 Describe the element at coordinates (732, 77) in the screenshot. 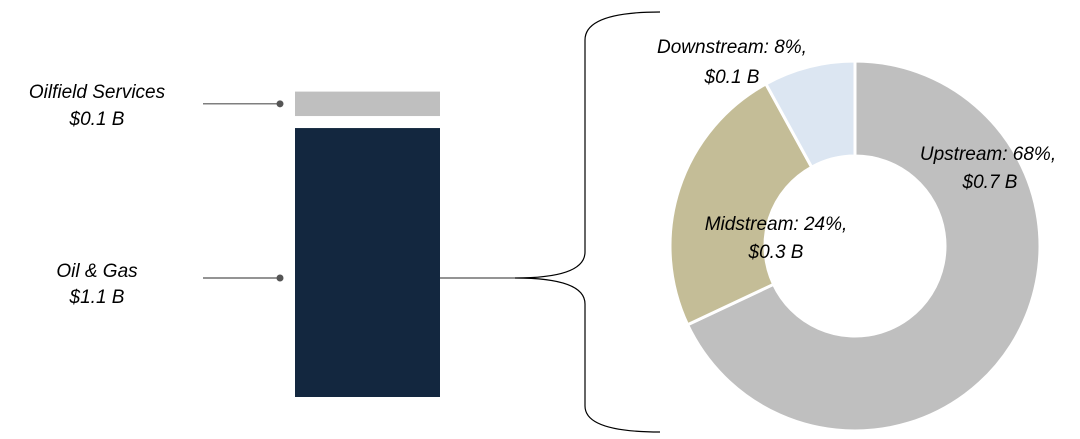

I see `slice-amount-label: $0.1 B` at that location.